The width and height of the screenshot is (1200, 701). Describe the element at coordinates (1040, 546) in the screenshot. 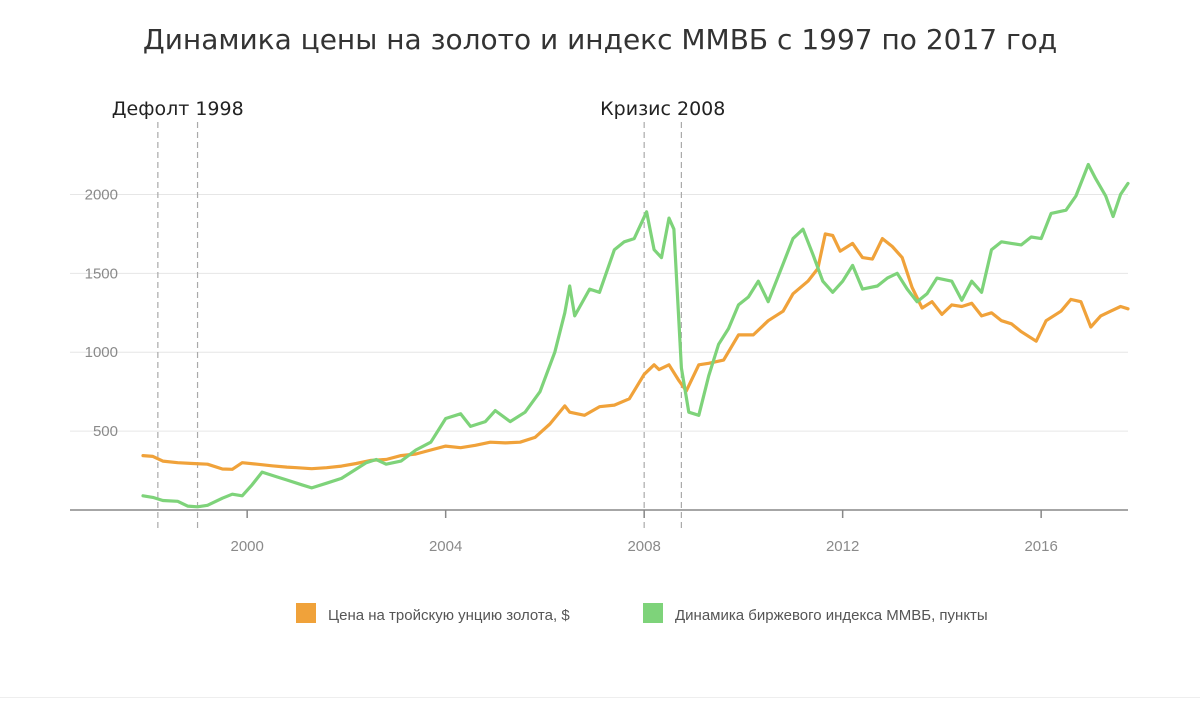

I see `x-tick-label: 2016` at that location.